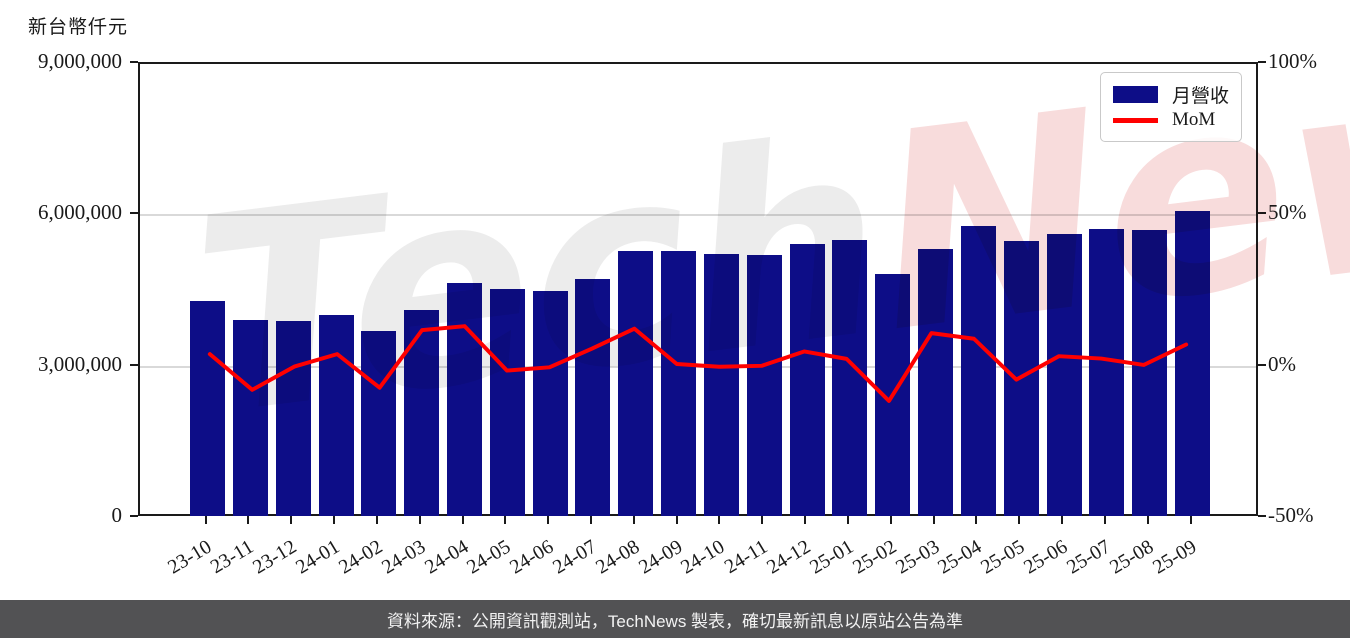 The height and width of the screenshot is (638, 1350). I want to click on gridline, so click(698, 215).